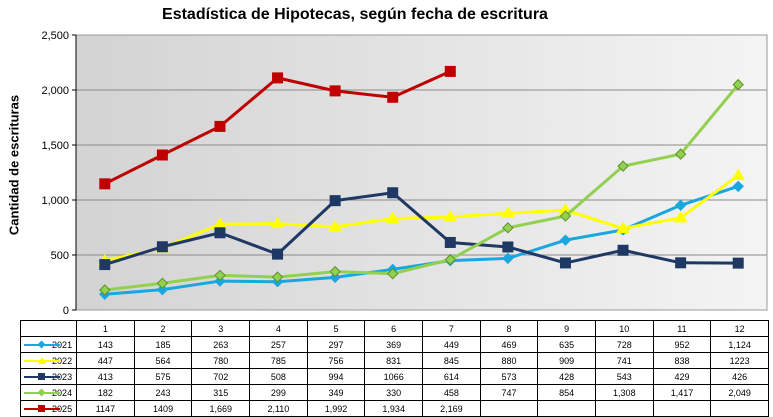 The height and width of the screenshot is (417, 773). What do you see at coordinates (624, 344) in the screenshot?
I see `data-label: 728` at bounding box center [624, 344].